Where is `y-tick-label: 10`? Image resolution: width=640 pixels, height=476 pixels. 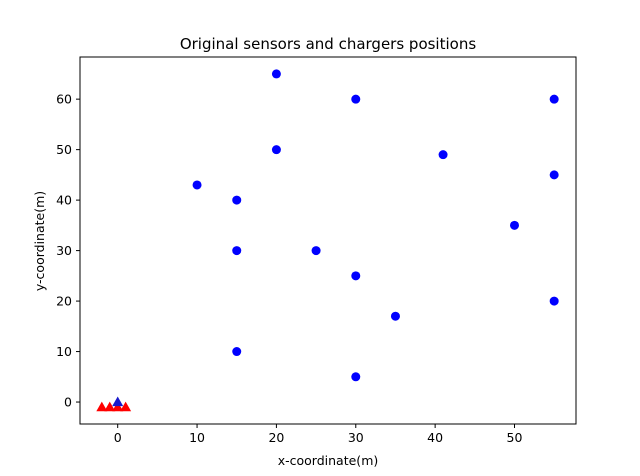 y-tick-label: 10 is located at coordinates (64, 351).